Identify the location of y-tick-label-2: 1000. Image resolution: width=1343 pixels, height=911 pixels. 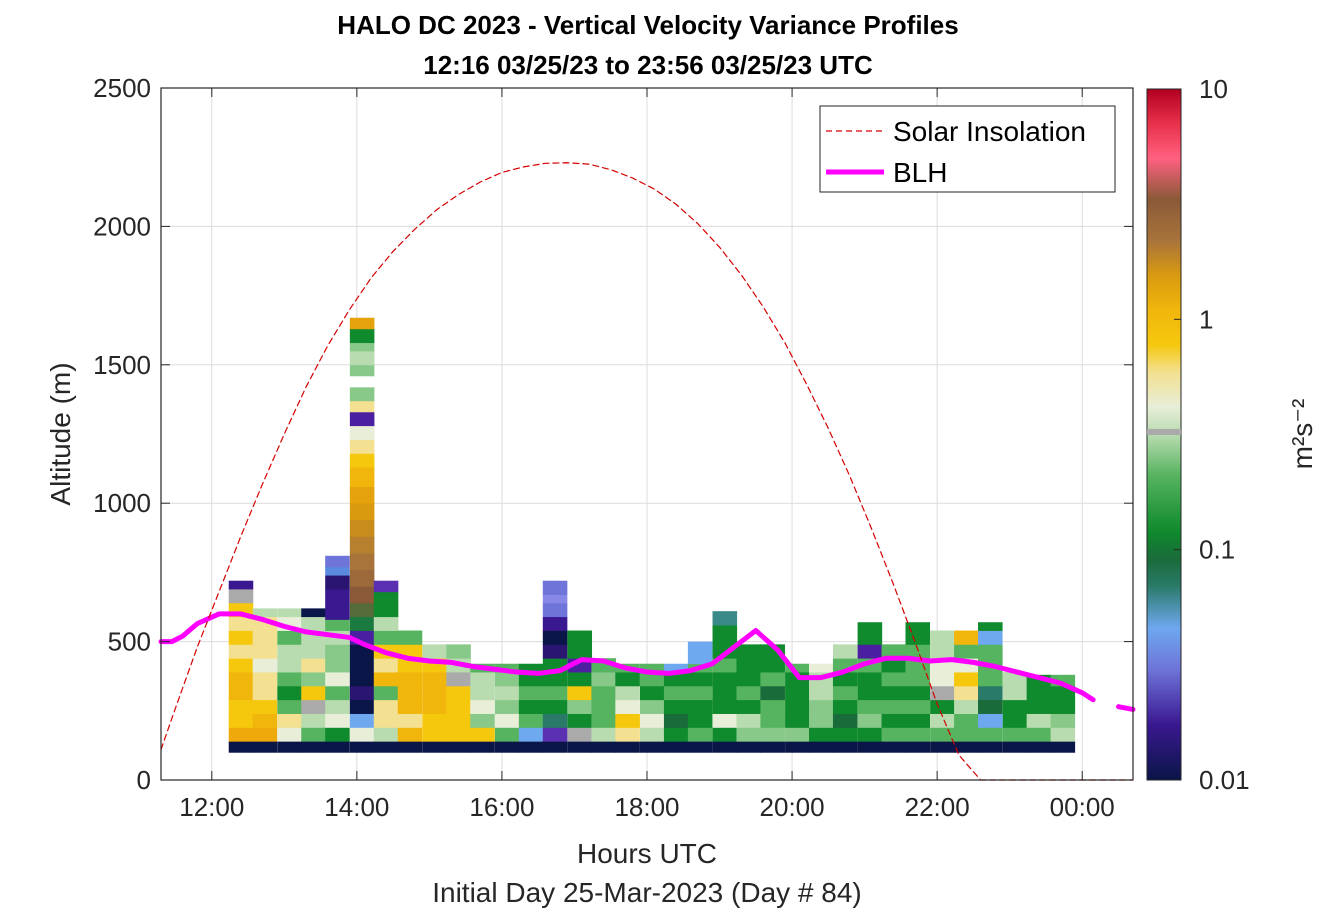
(122, 503).